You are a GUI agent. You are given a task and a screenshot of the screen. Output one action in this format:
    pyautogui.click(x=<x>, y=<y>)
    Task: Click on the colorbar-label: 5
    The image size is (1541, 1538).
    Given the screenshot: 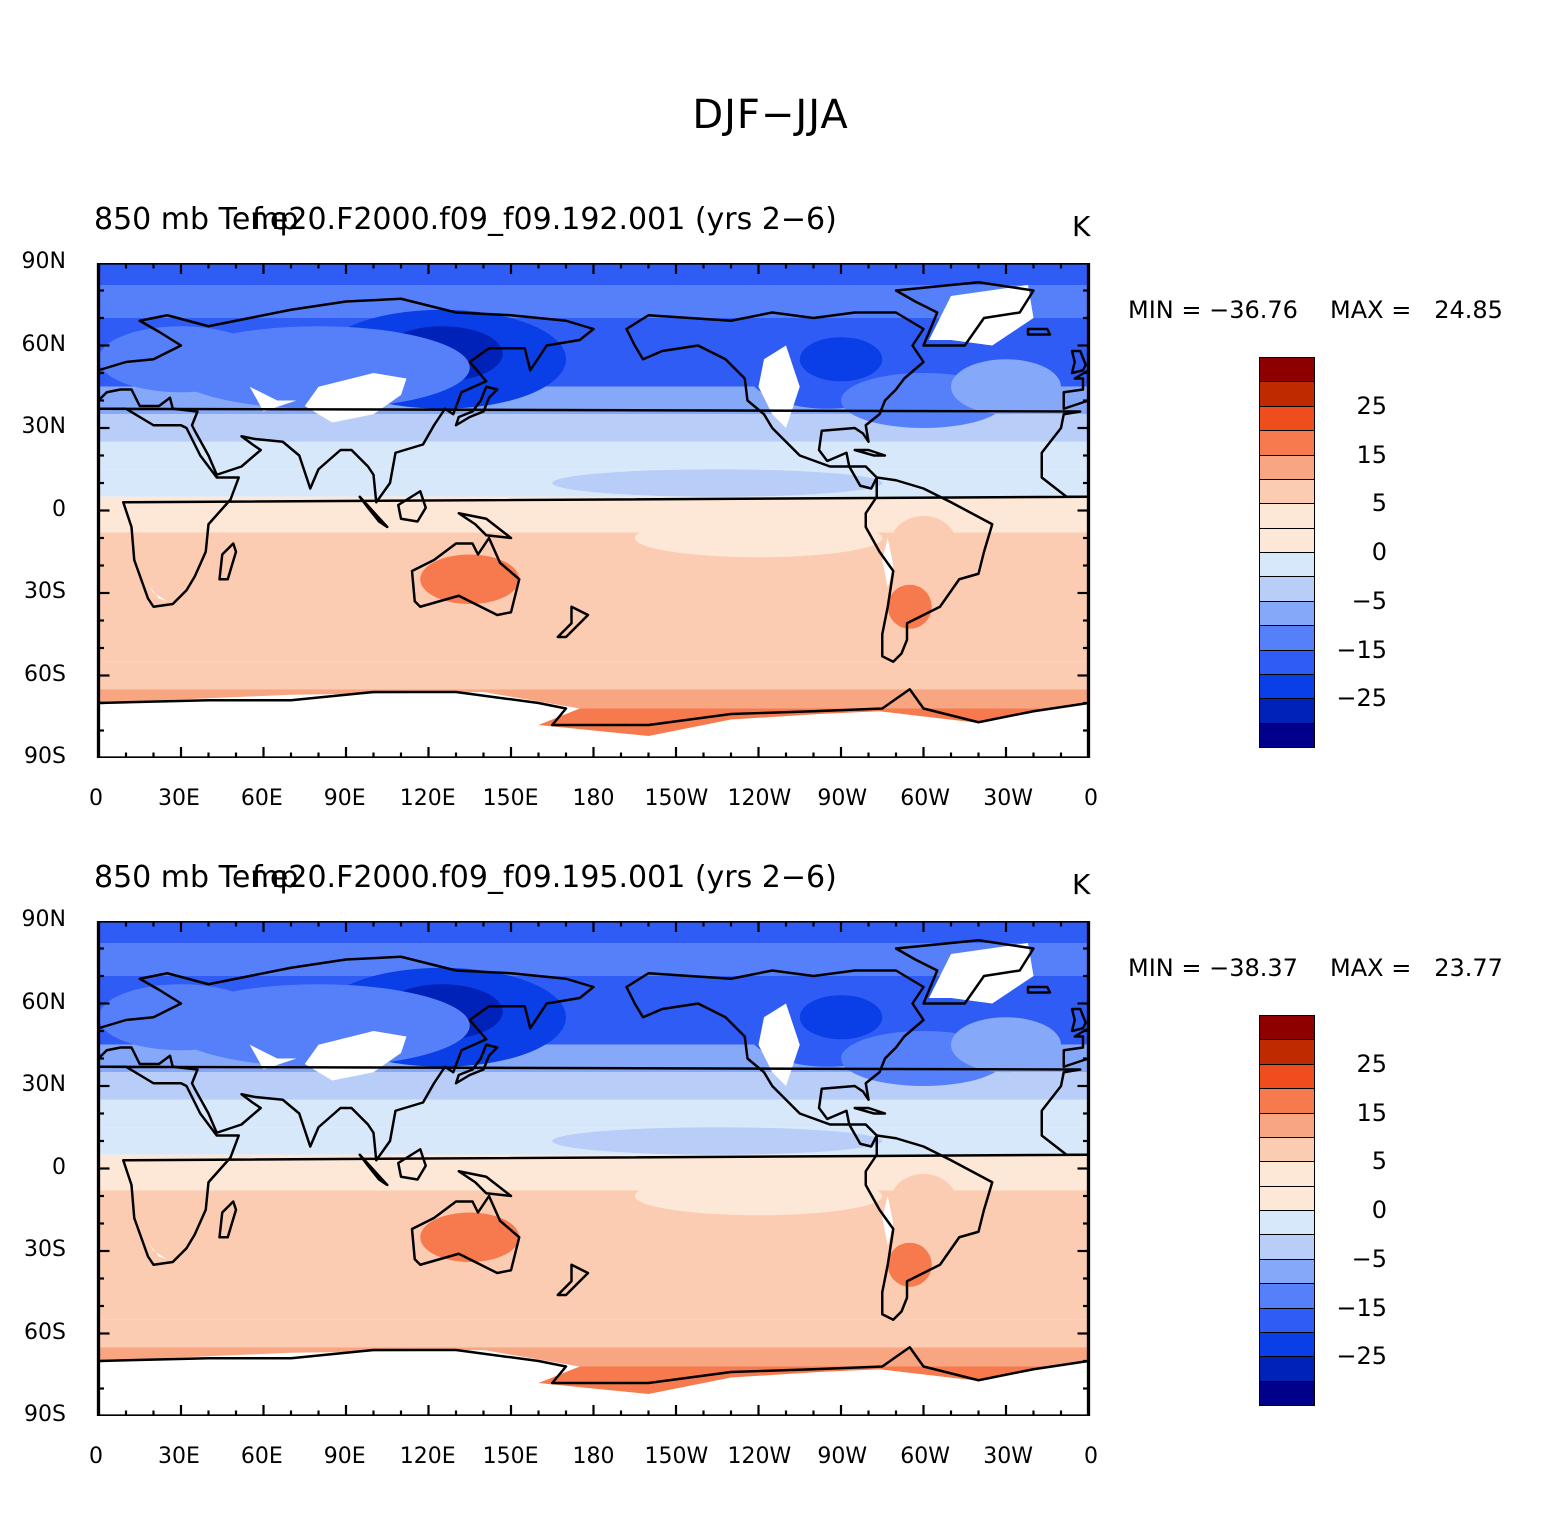 What is the action you would take?
    pyautogui.click(x=1379, y=1161)
    